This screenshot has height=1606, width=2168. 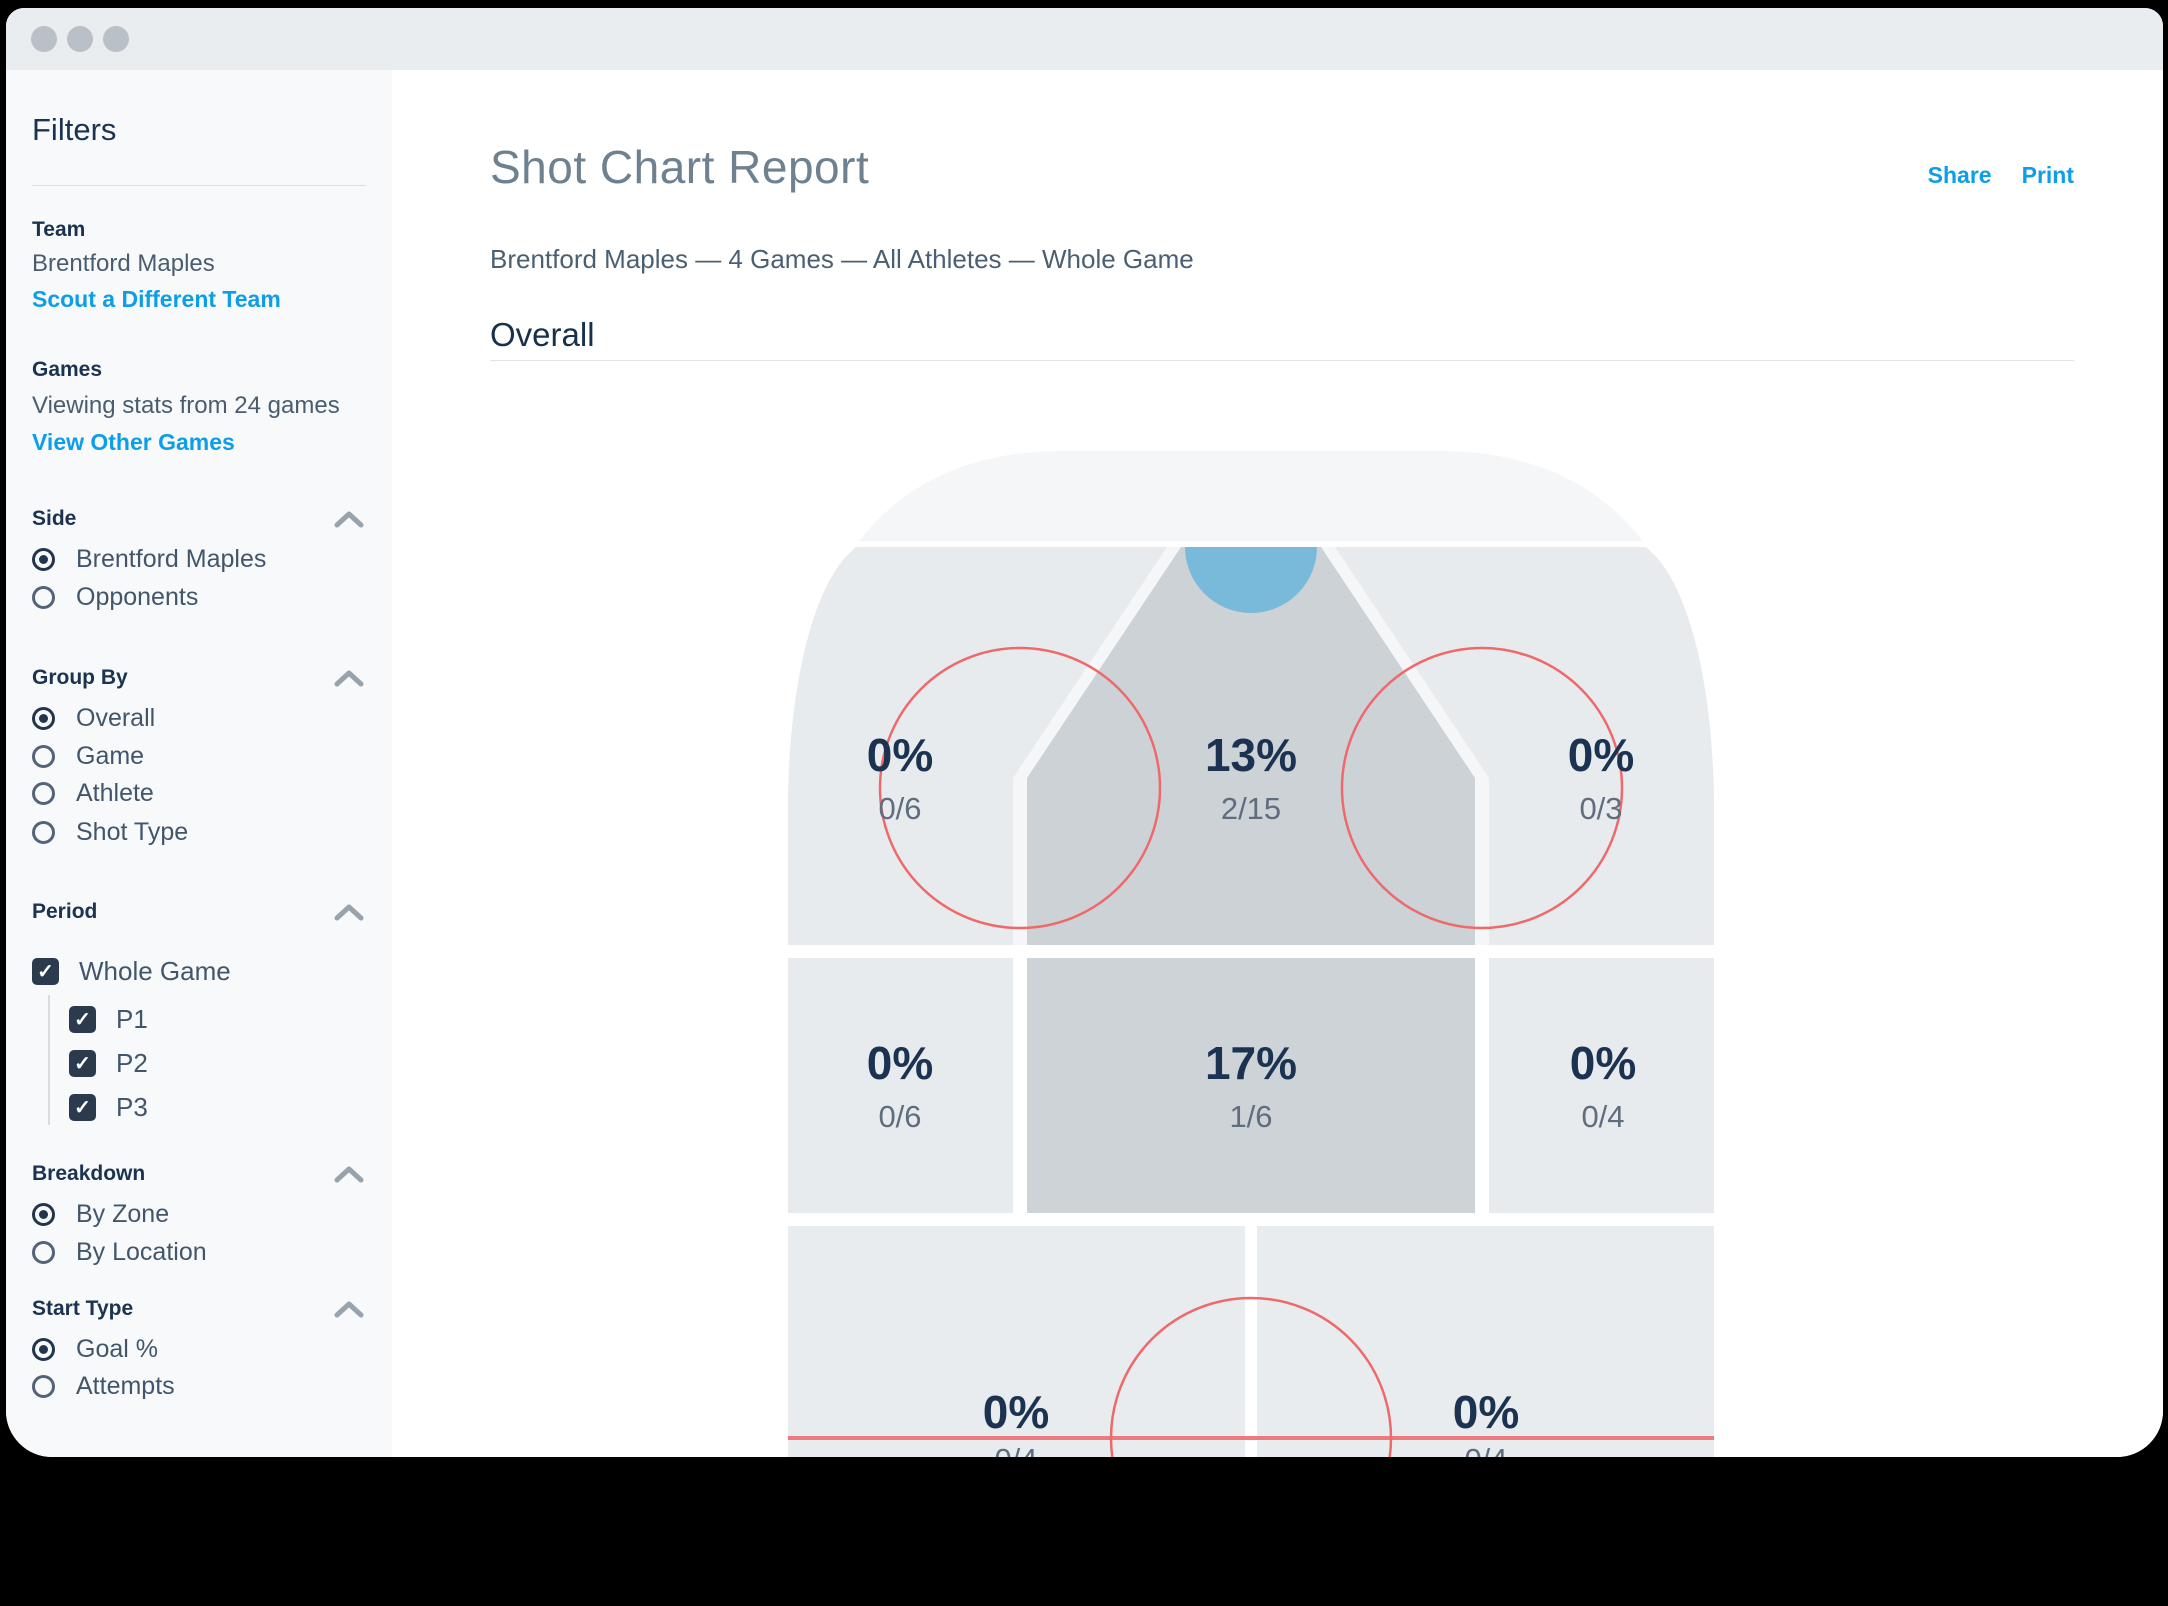 I want to click on period-tree-line, so click(x=49, y=1060).